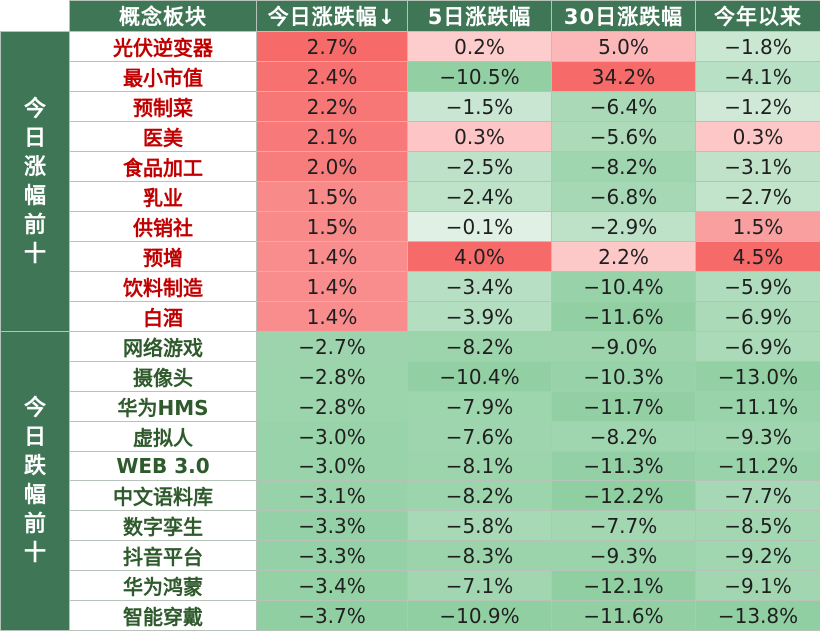 Image resolution: width=820 pixels, height=631 pixels. Describe the element at coordinates (624, 287) in the screenshot. I see `value-cell-30day-change: −10.4%` at that location.